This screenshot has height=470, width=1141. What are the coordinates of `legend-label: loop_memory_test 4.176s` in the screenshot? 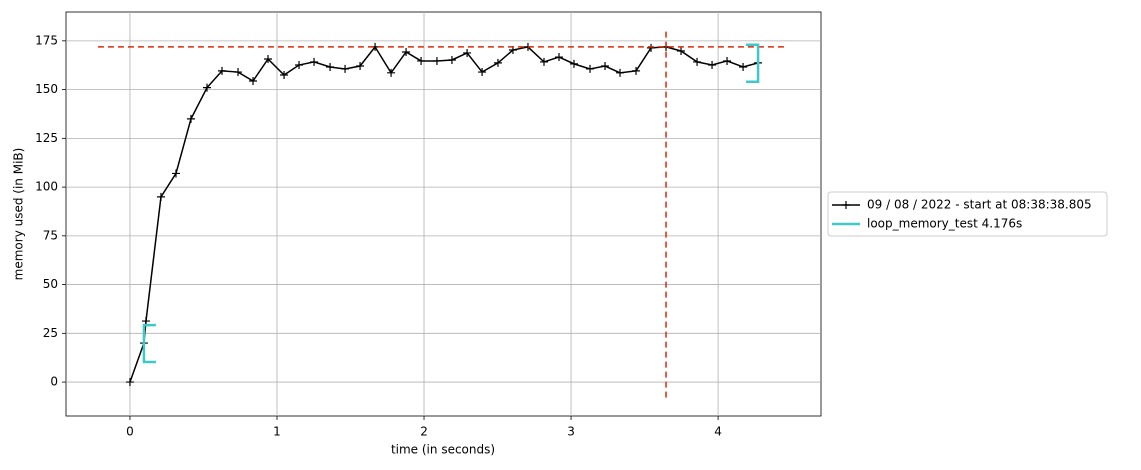 It's located at (944, 224).